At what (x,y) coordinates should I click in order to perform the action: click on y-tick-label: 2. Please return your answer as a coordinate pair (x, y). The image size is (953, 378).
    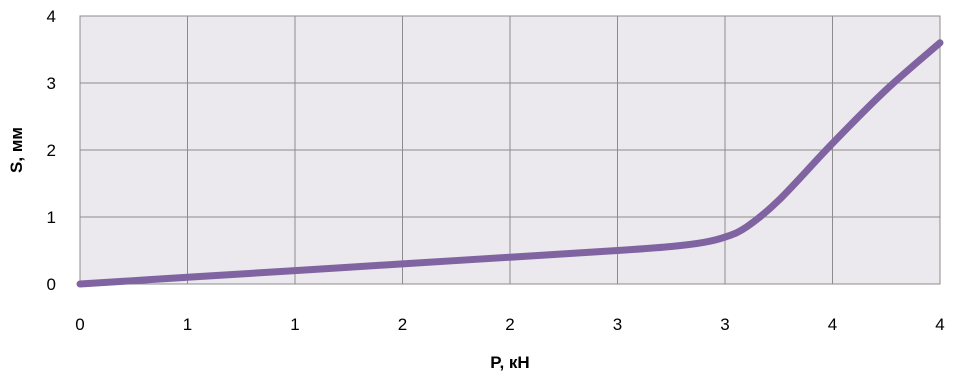
    Looking at the image, I should click on (51, 150).